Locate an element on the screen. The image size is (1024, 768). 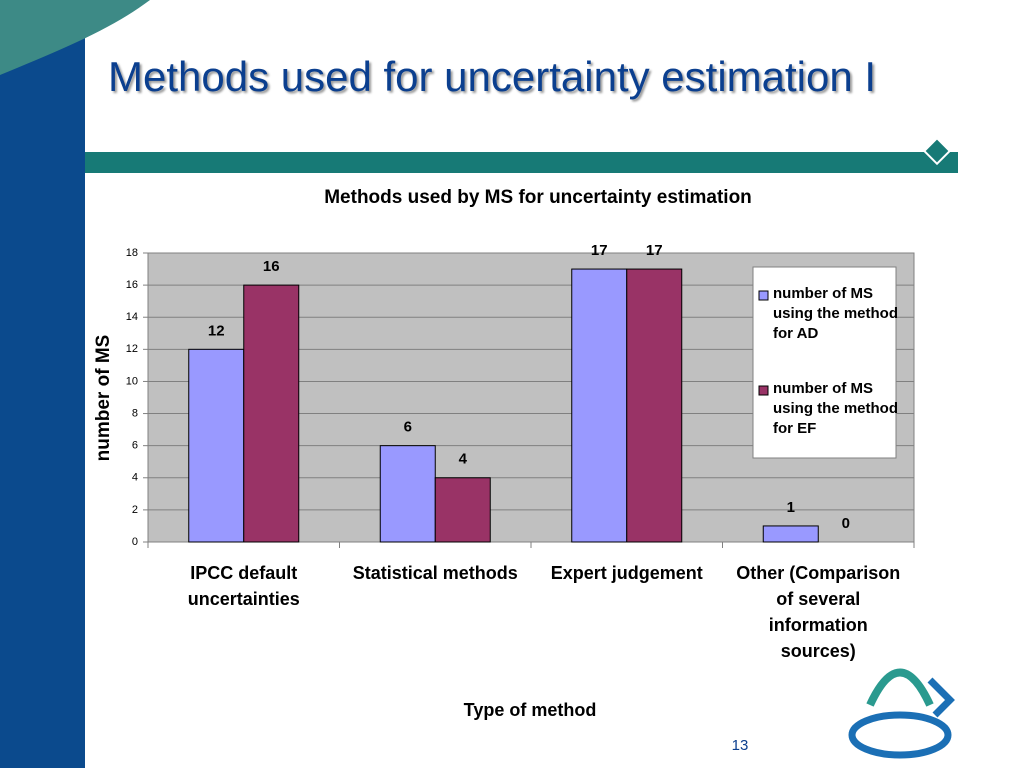
y-tick-label: 8 is located at coordinates (135, 413).